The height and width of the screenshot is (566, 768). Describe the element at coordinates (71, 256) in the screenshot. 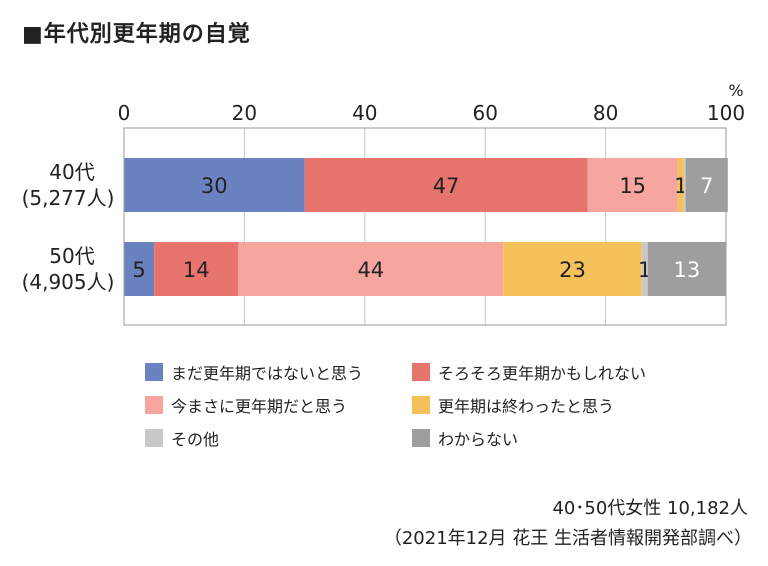

I see `category-label: 50代` at that location.